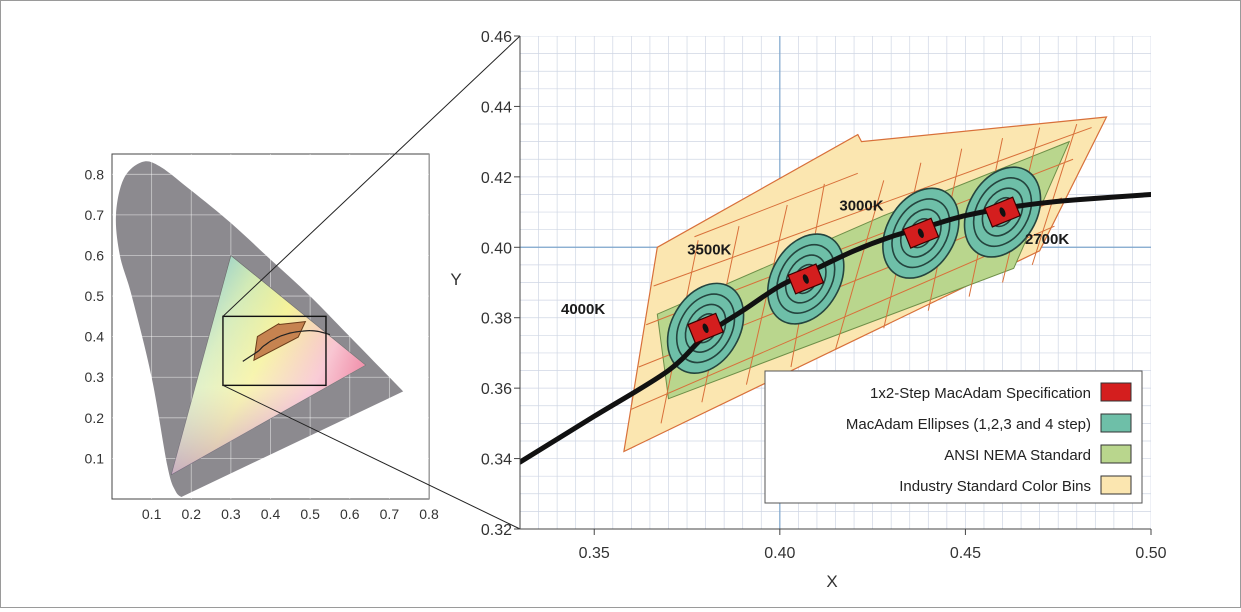 This screenshot has height=612, width=1241. I want to click on overview-x-tick-label: 0.7, so click(390, 514).